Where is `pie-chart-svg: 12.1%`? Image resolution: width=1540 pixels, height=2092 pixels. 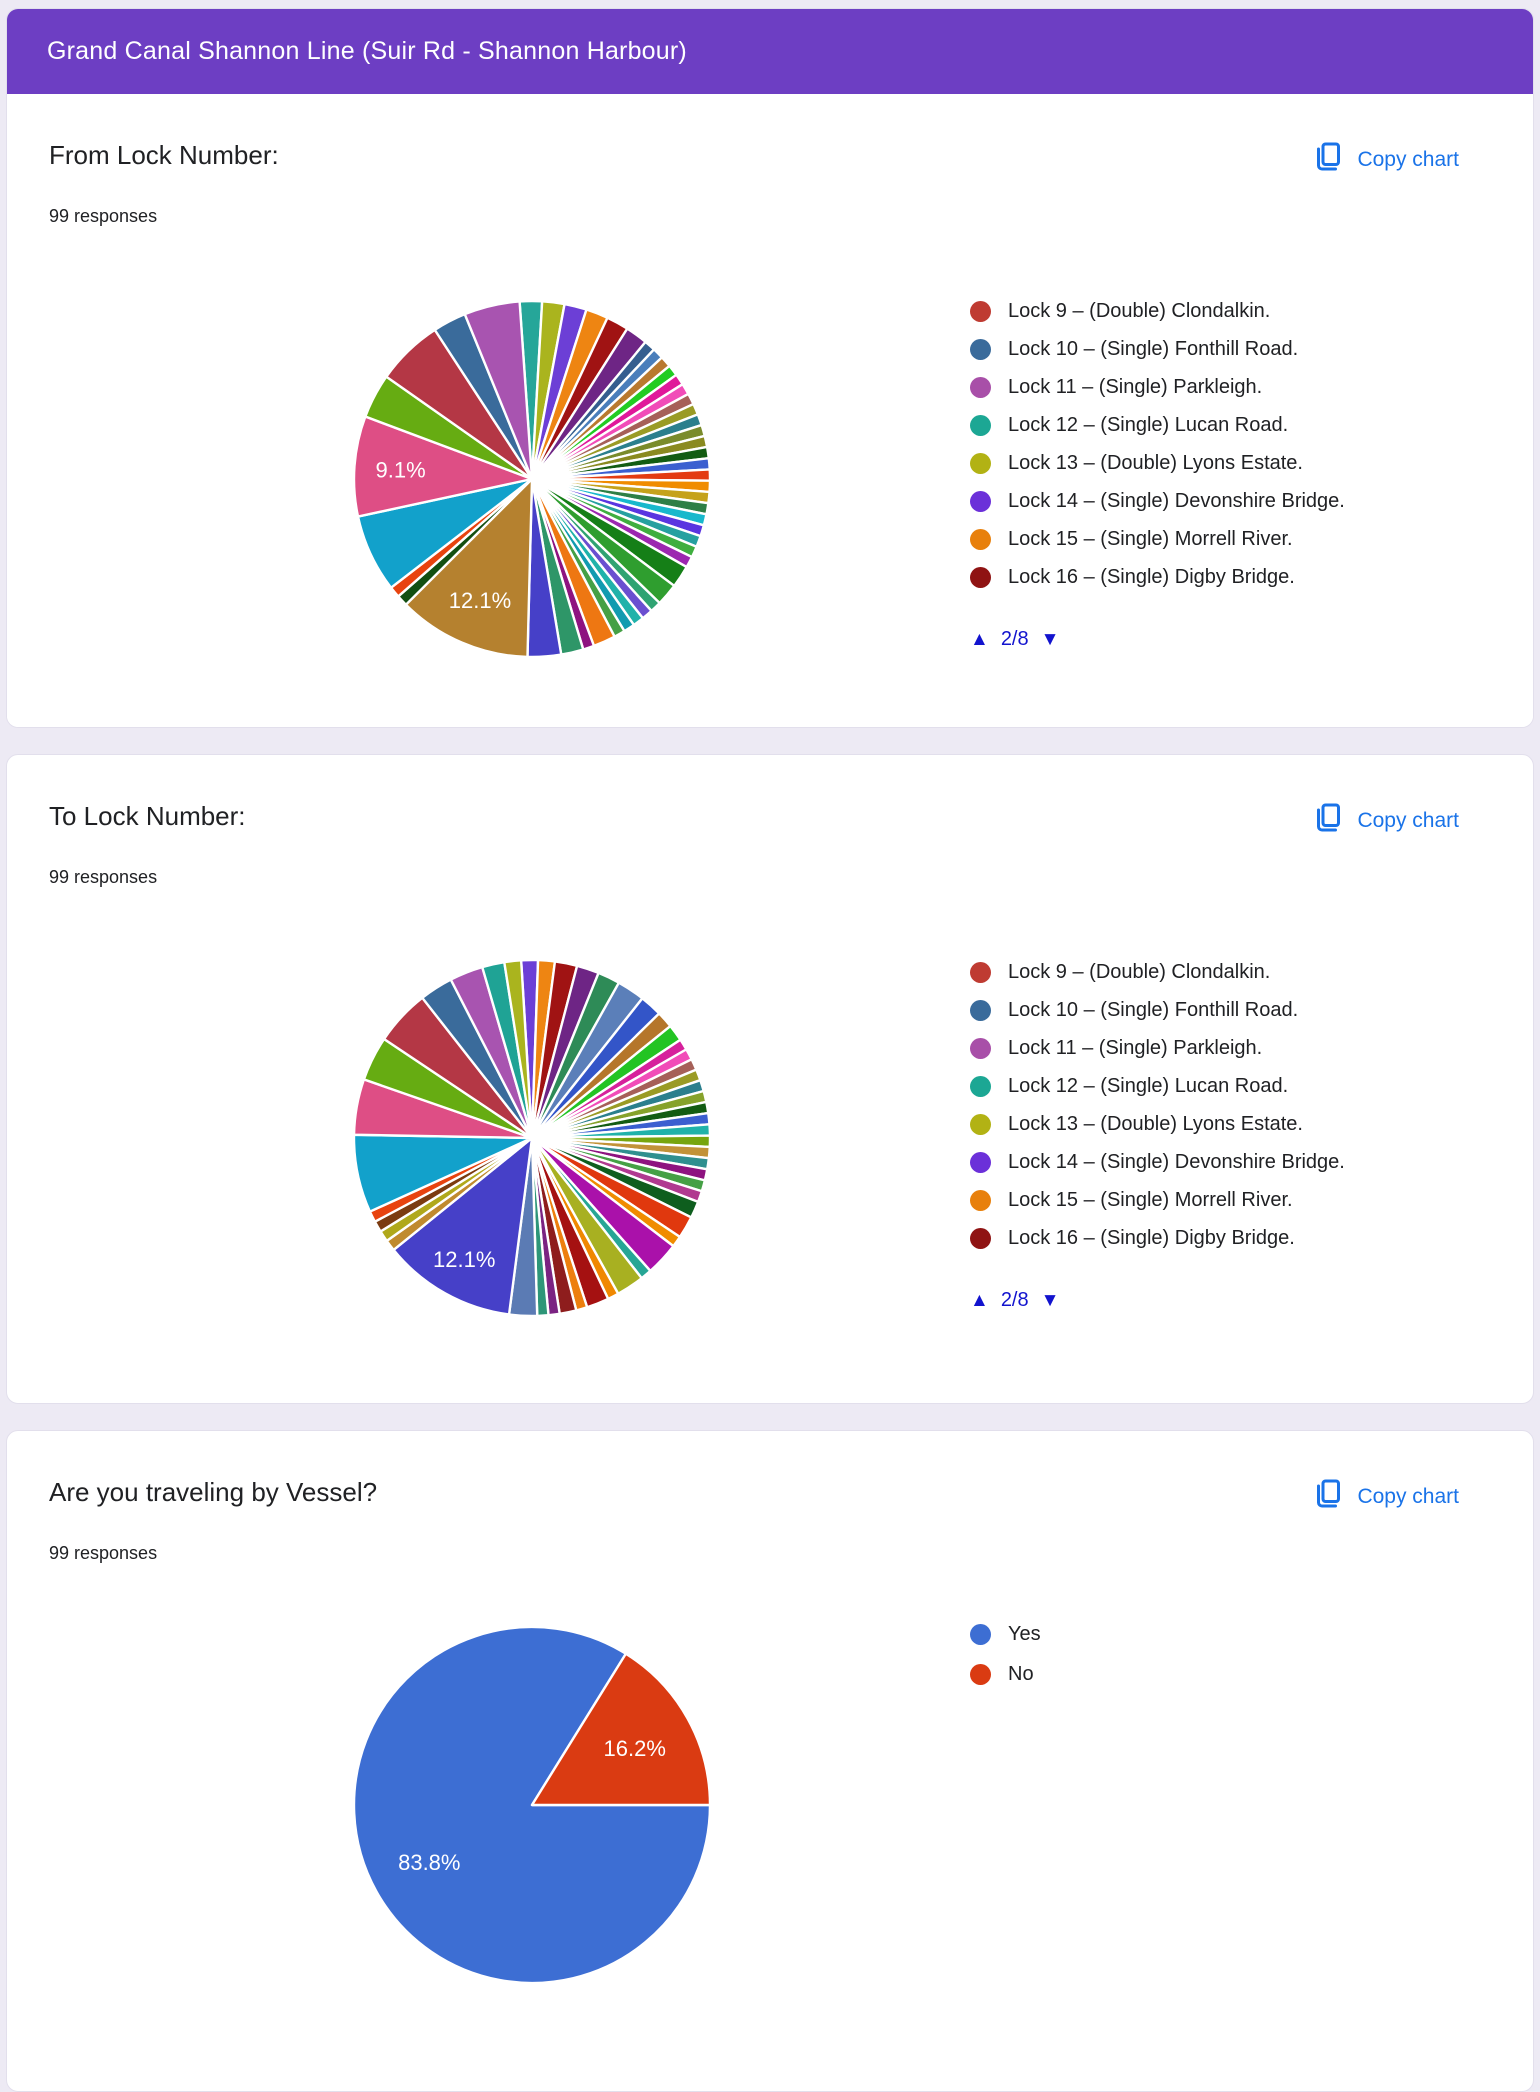 pie-chart-svg: 12.1% is located at coordinates (532, 1138).